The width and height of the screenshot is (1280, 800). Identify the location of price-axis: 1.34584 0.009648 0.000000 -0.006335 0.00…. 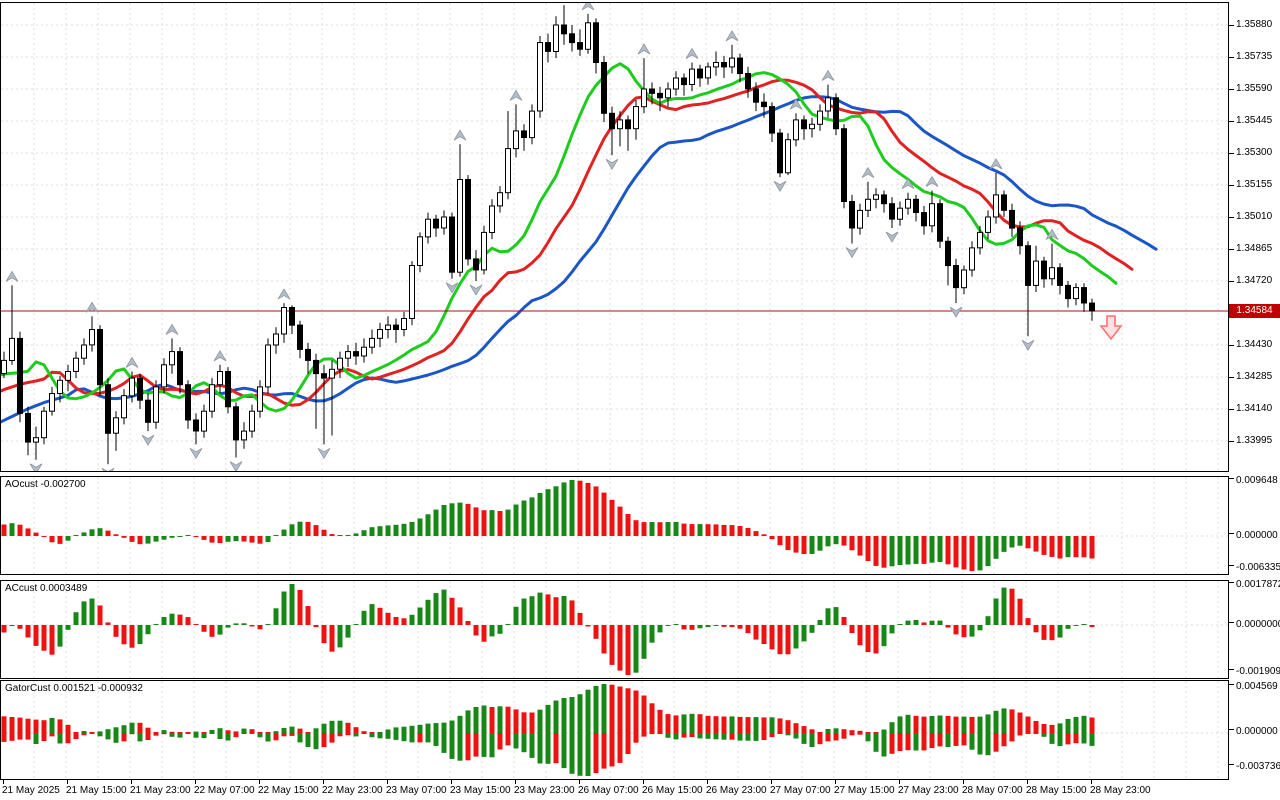
(1254, 400).